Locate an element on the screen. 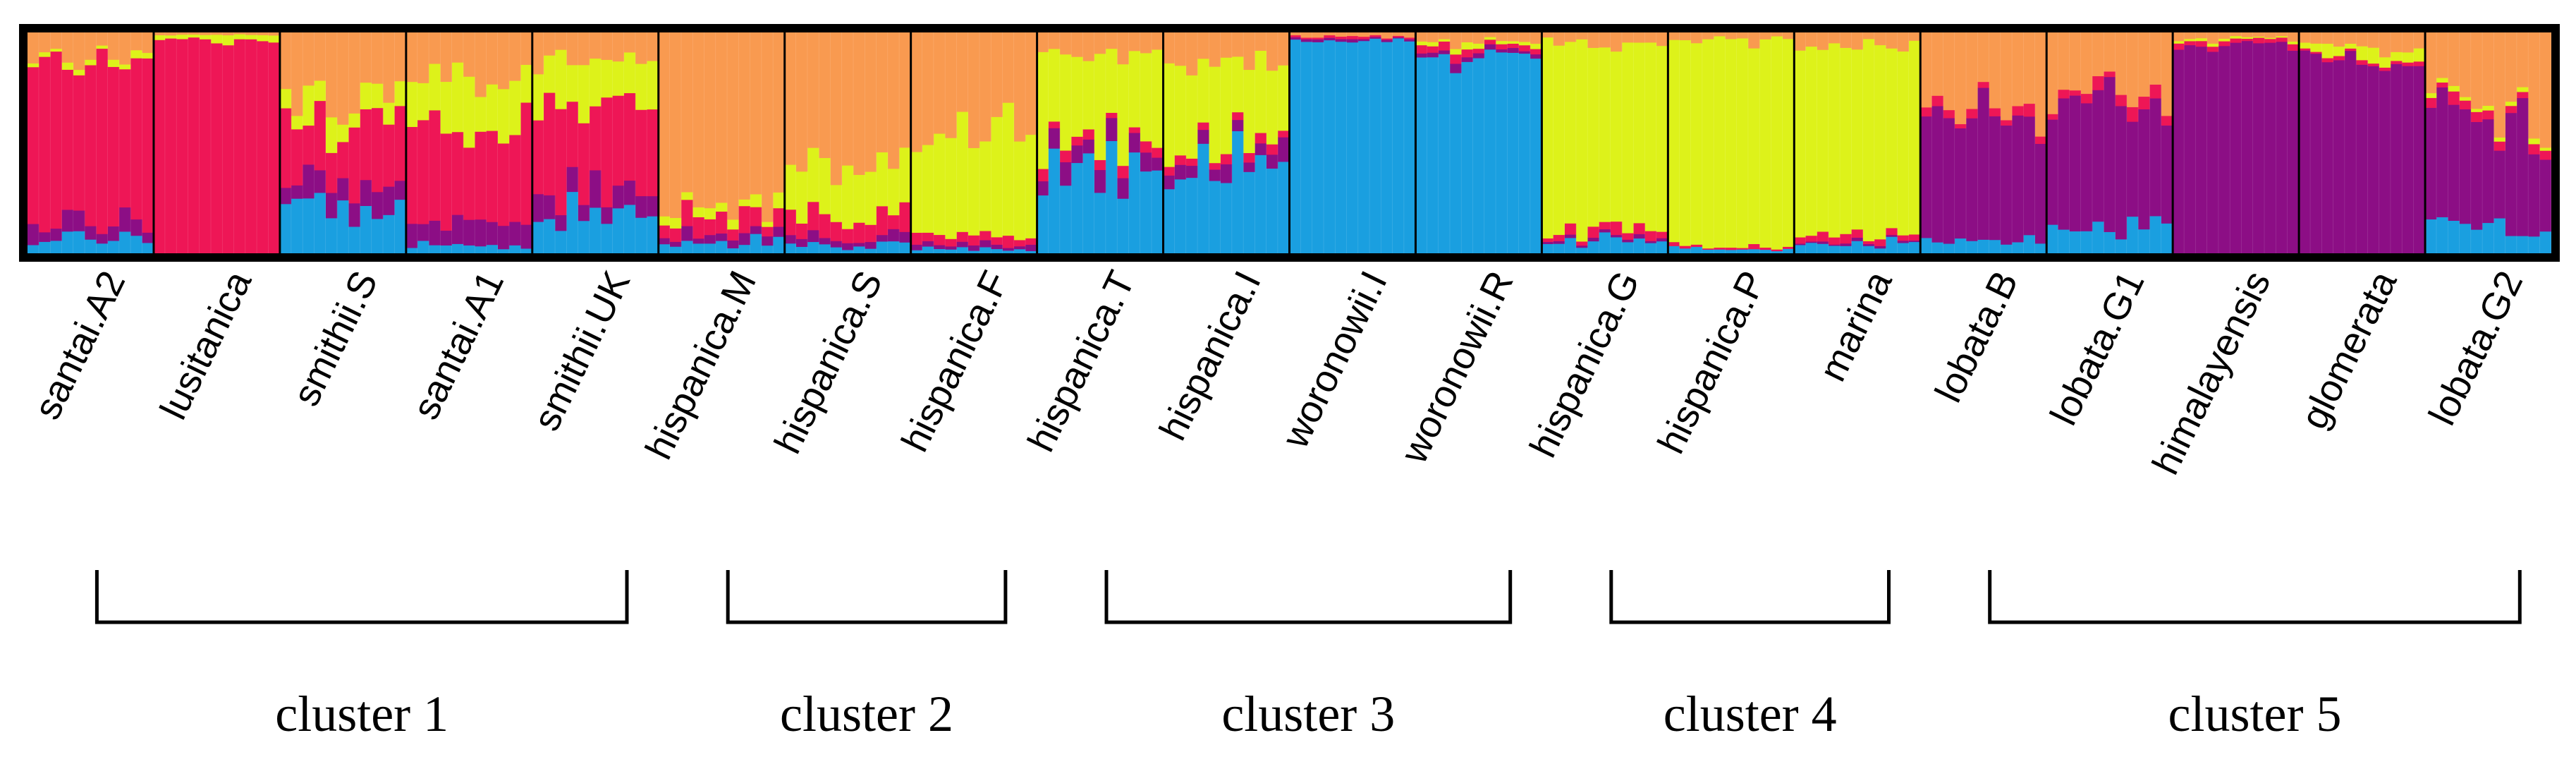 The width and height of the screenshot is (2576, 757). population-label: hispanica.T is located at coordinates (1082, 362).